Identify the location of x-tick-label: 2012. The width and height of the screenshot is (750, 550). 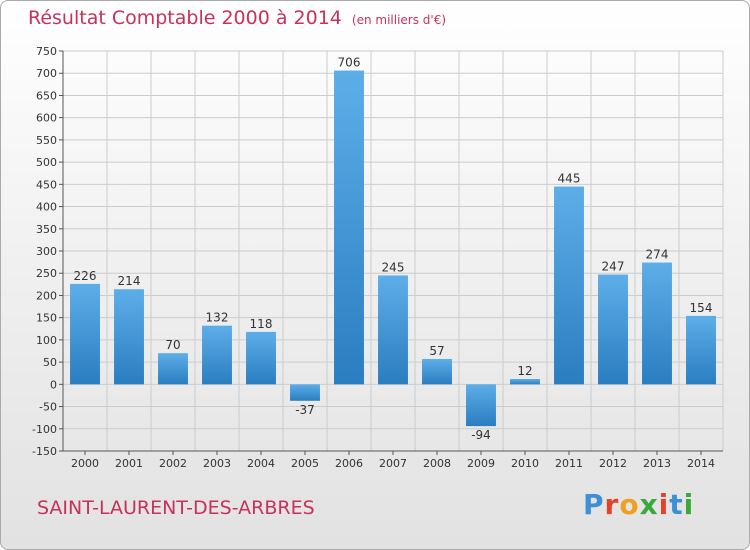
(613, 463).